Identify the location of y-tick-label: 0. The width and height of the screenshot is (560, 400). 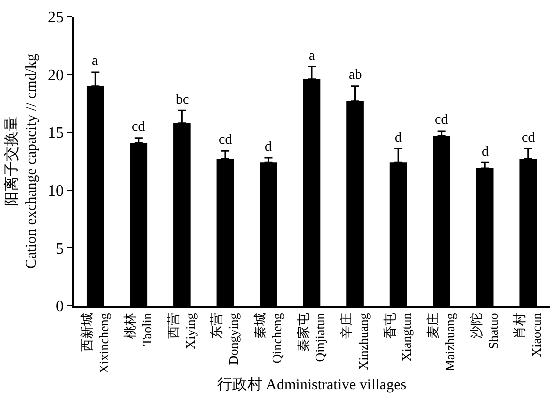
(60, 307).